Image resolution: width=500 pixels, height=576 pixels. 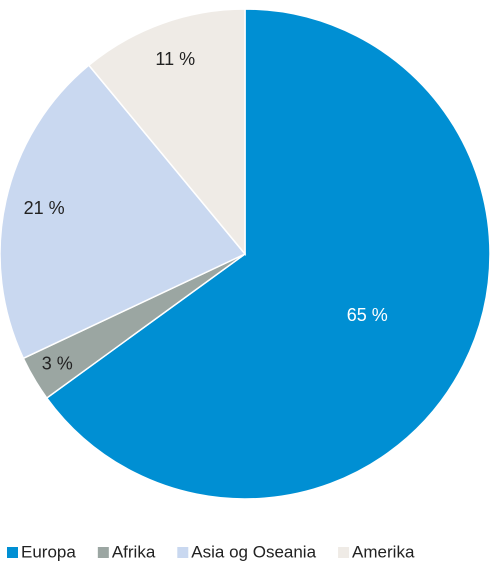 What do you see at coordinates (383, 551) in the screenshot?
I see `legend-label: Amerika` at bounding box center [383, 551].